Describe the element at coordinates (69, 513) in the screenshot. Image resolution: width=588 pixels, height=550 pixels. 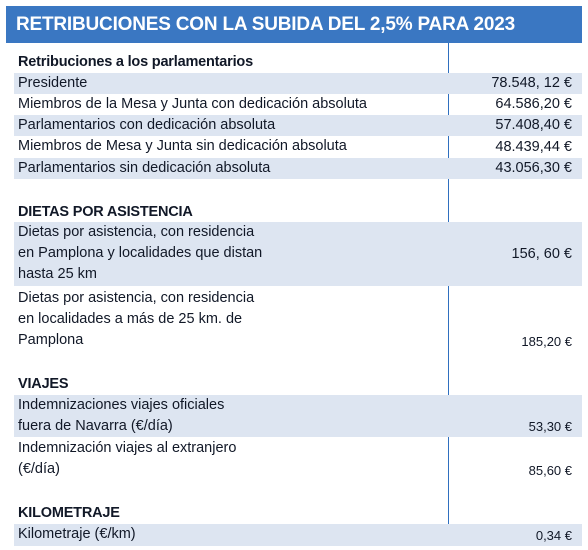
I see `section-heading-kilometraje: KILOMETRAJE` at that location.